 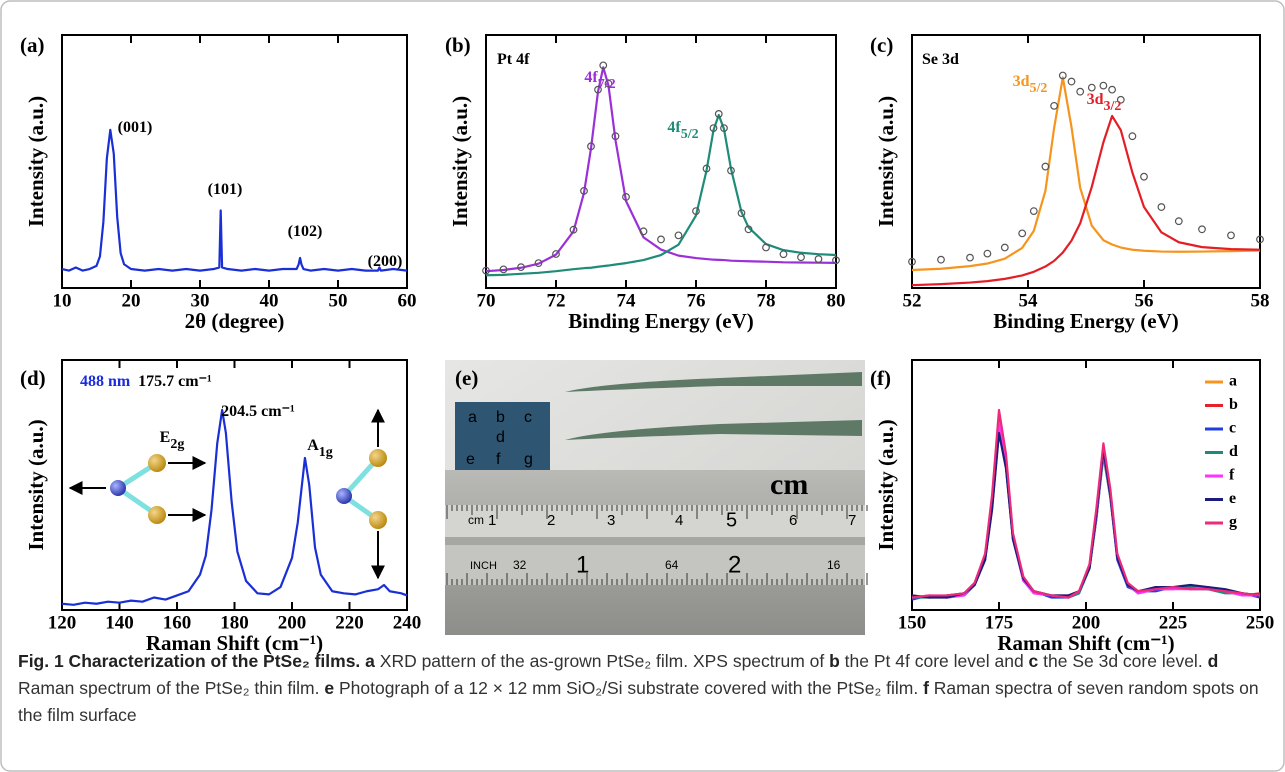 I want to click on x-tick-label: 52, so click(x=912, y=300).